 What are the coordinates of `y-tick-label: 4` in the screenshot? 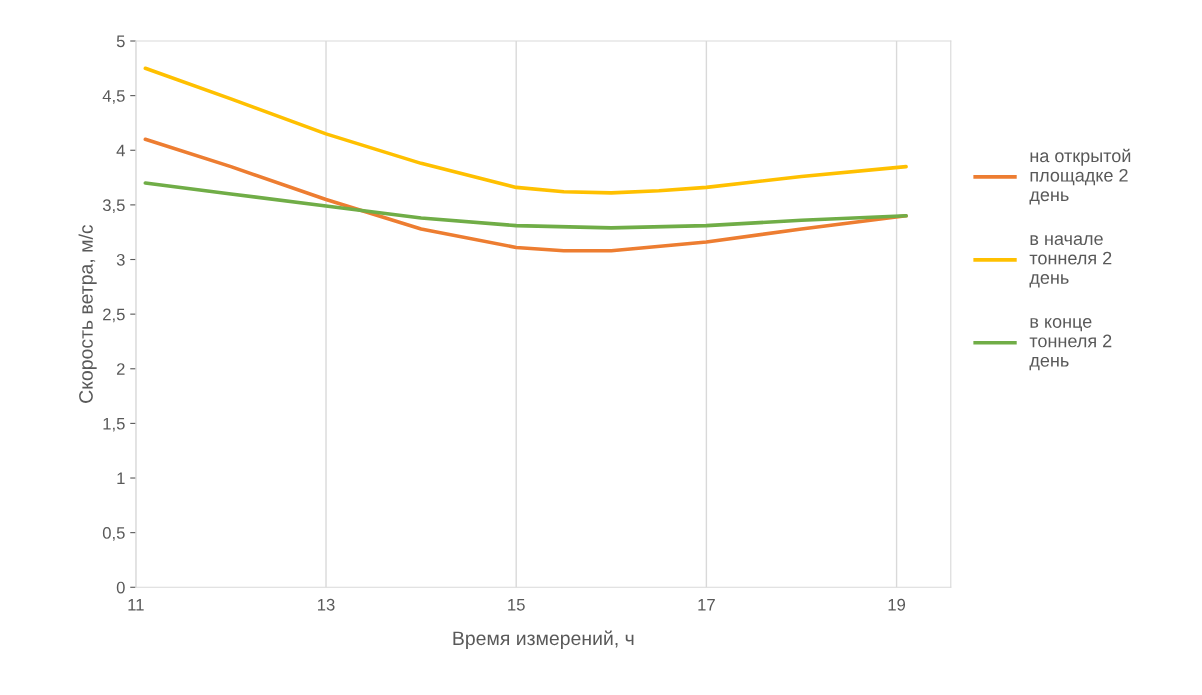 It's located at (120, 150).